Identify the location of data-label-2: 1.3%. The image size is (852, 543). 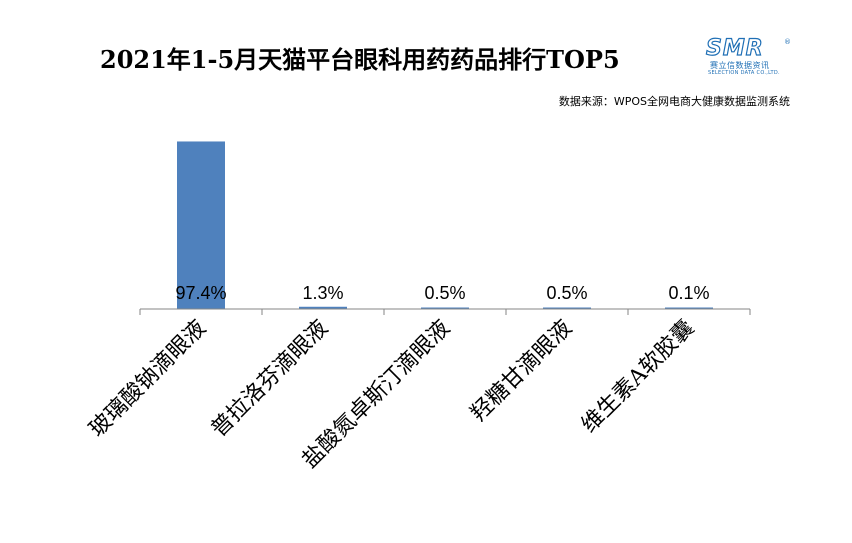
(322, 293).